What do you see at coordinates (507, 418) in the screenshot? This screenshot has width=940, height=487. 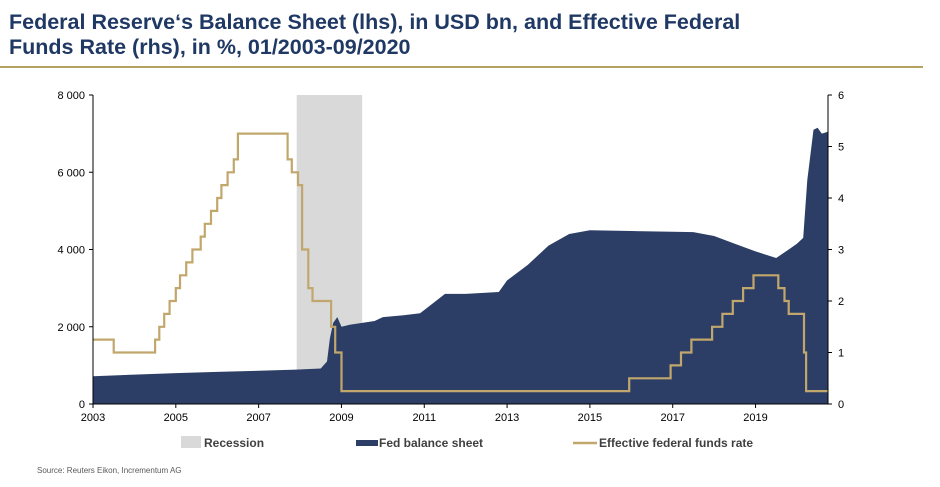 I see `x-axis-tick-label: 2013` at bounding box center [507, 418].